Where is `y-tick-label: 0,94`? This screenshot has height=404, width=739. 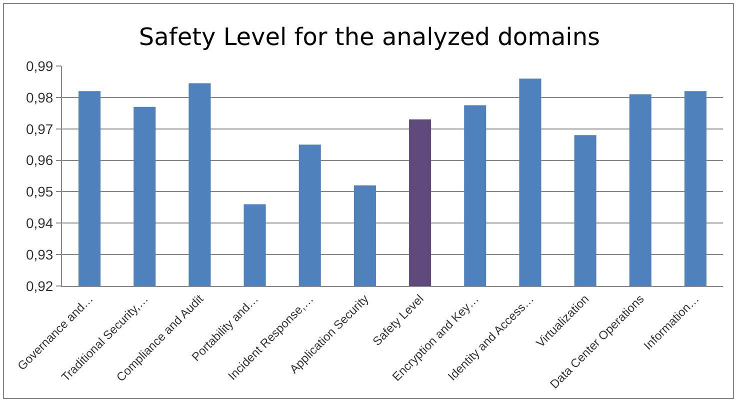
y-tick-label: 0,94 is located at coordinates (40, 223).